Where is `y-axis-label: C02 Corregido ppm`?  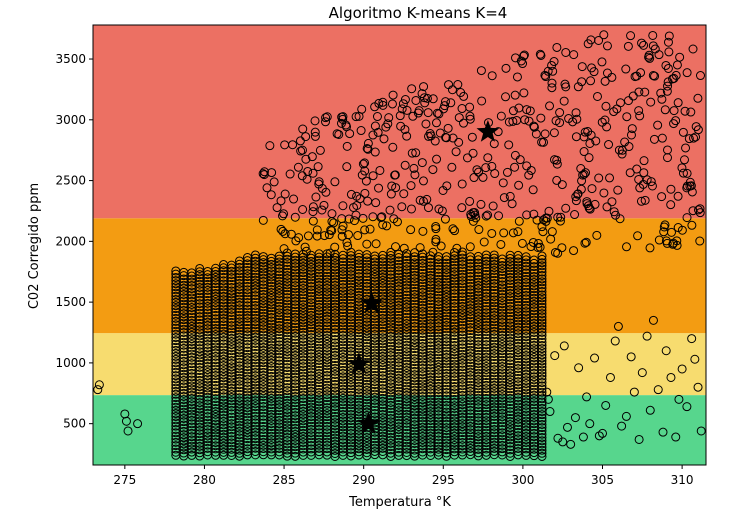 y-axis-label: C02 Corregido ppm is located at coordinates (34, 246).